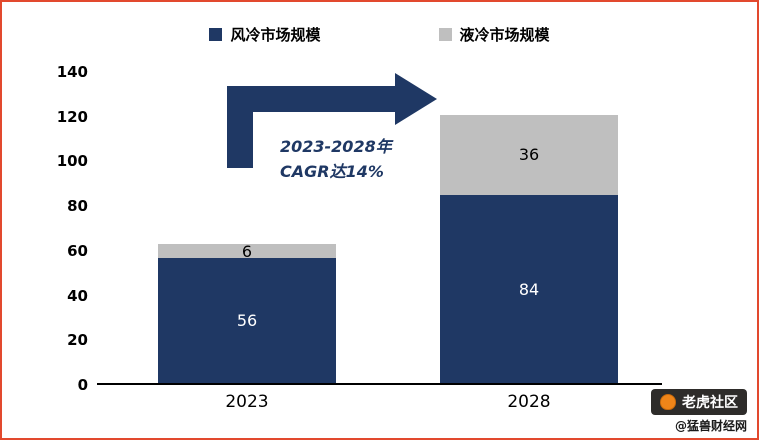 Image resolution: width=759 pixels, height=440 pixels. I want to click on cagr-annotation: 2023-2028年 CAGR达14%, so click(336, 159).